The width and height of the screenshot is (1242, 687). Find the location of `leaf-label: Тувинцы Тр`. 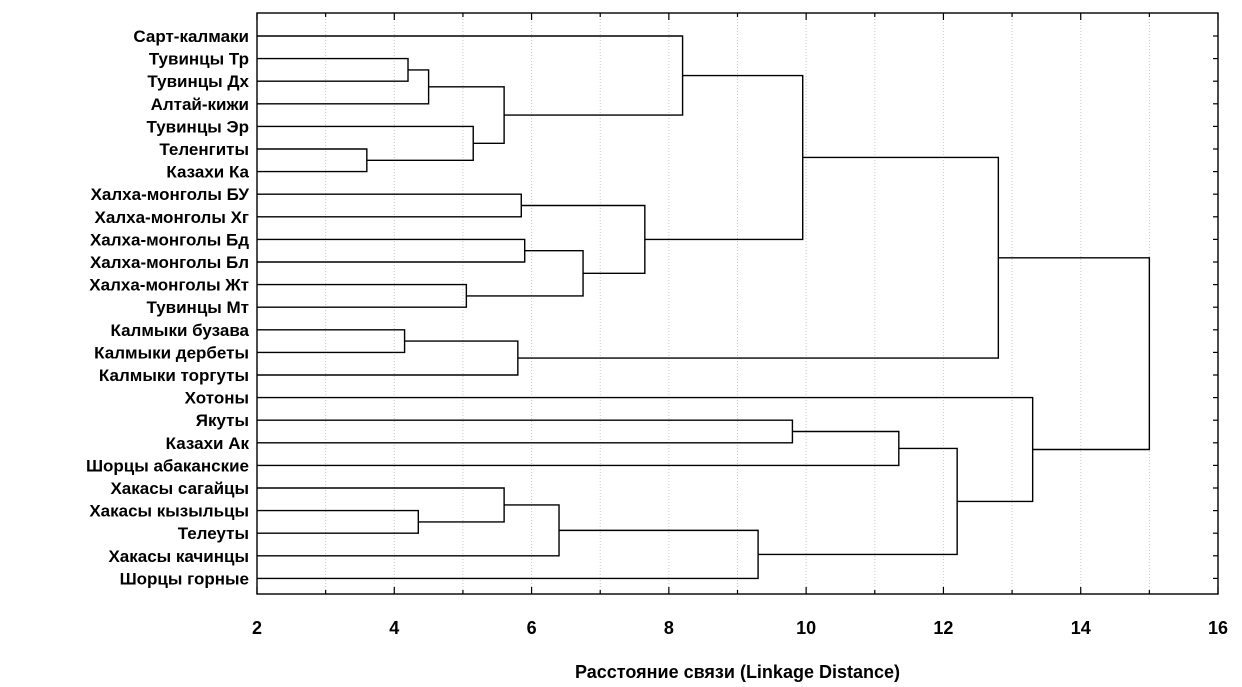

leaf-label: Тувинцы Тр is located at coordinates (199, 59).